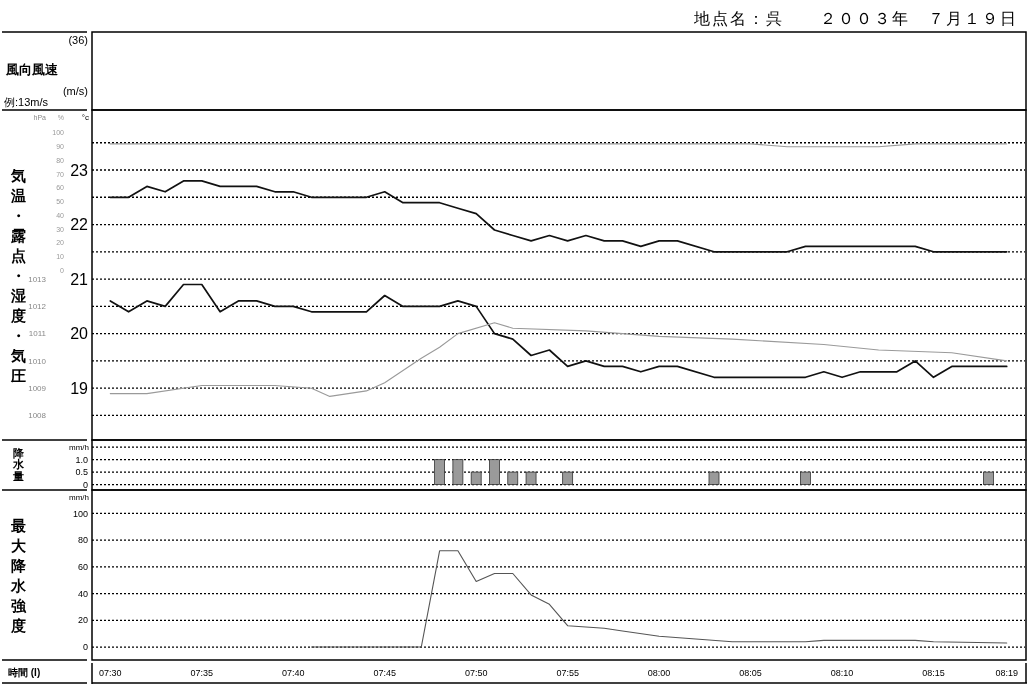 This screenshot has width=1027, height=684. I want to click on y2-tick-label: 1012, so click(37, 307).